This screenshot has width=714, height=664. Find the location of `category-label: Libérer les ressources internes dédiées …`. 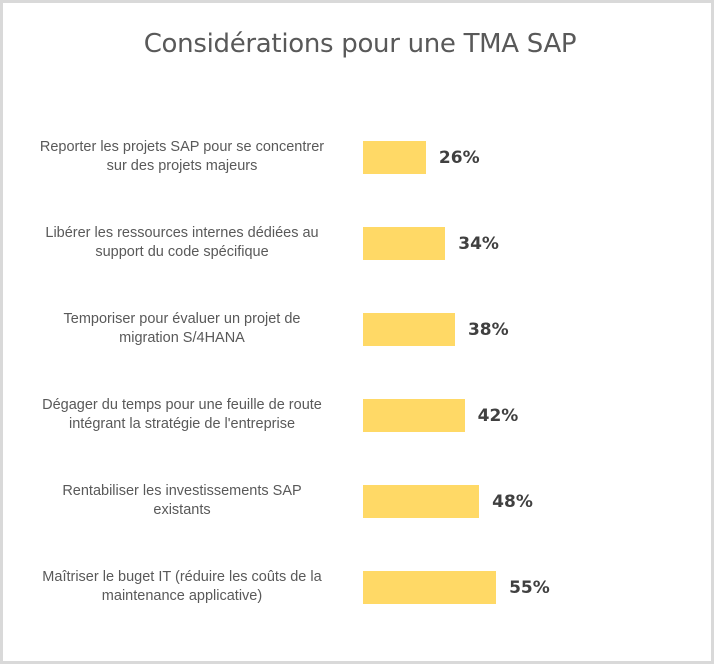

category-label: Libérer les ressources internes dédiées … is located at coordinates (182, 243).